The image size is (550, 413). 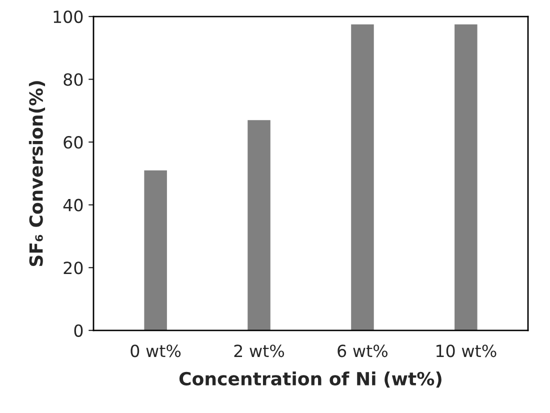 What do you see at coordinates (68, 17) in the screenshot?
I see `y-tick-label: 100` at bounding box center [68, 17].